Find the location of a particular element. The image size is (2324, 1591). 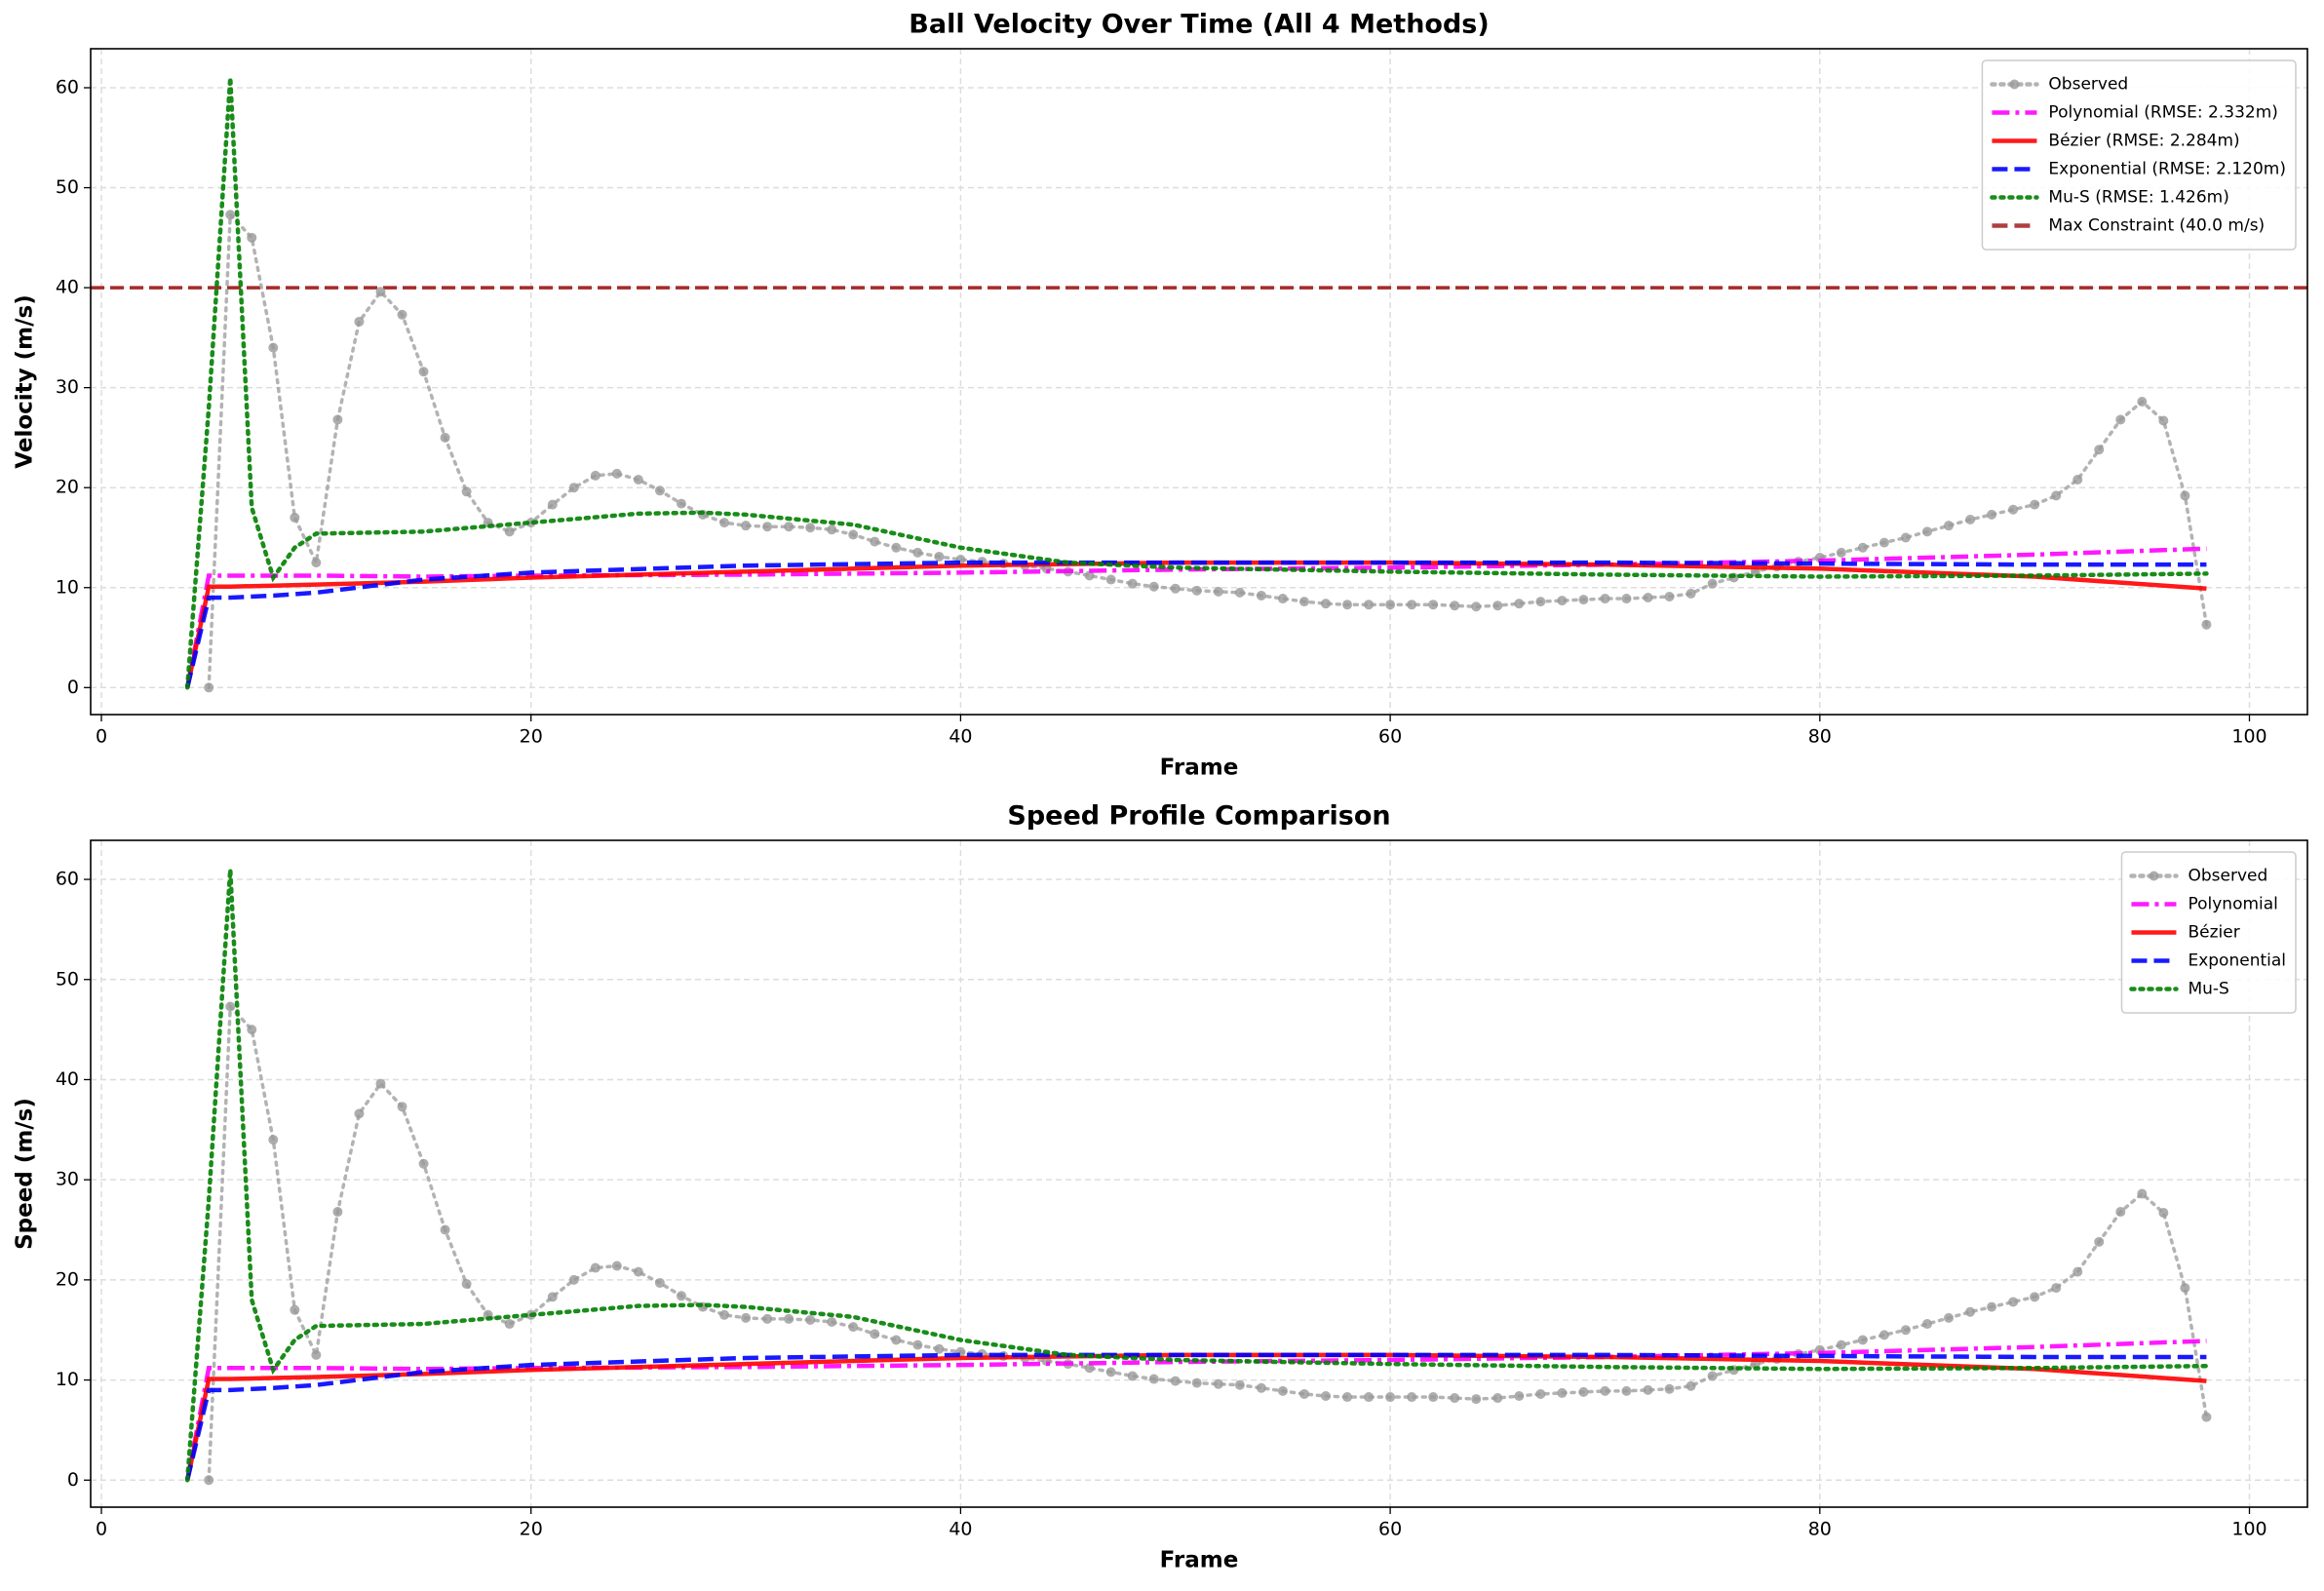

chart-title: Ball Velocity Over Time (All 4 Methods) is located at coordinates (1199, 25).